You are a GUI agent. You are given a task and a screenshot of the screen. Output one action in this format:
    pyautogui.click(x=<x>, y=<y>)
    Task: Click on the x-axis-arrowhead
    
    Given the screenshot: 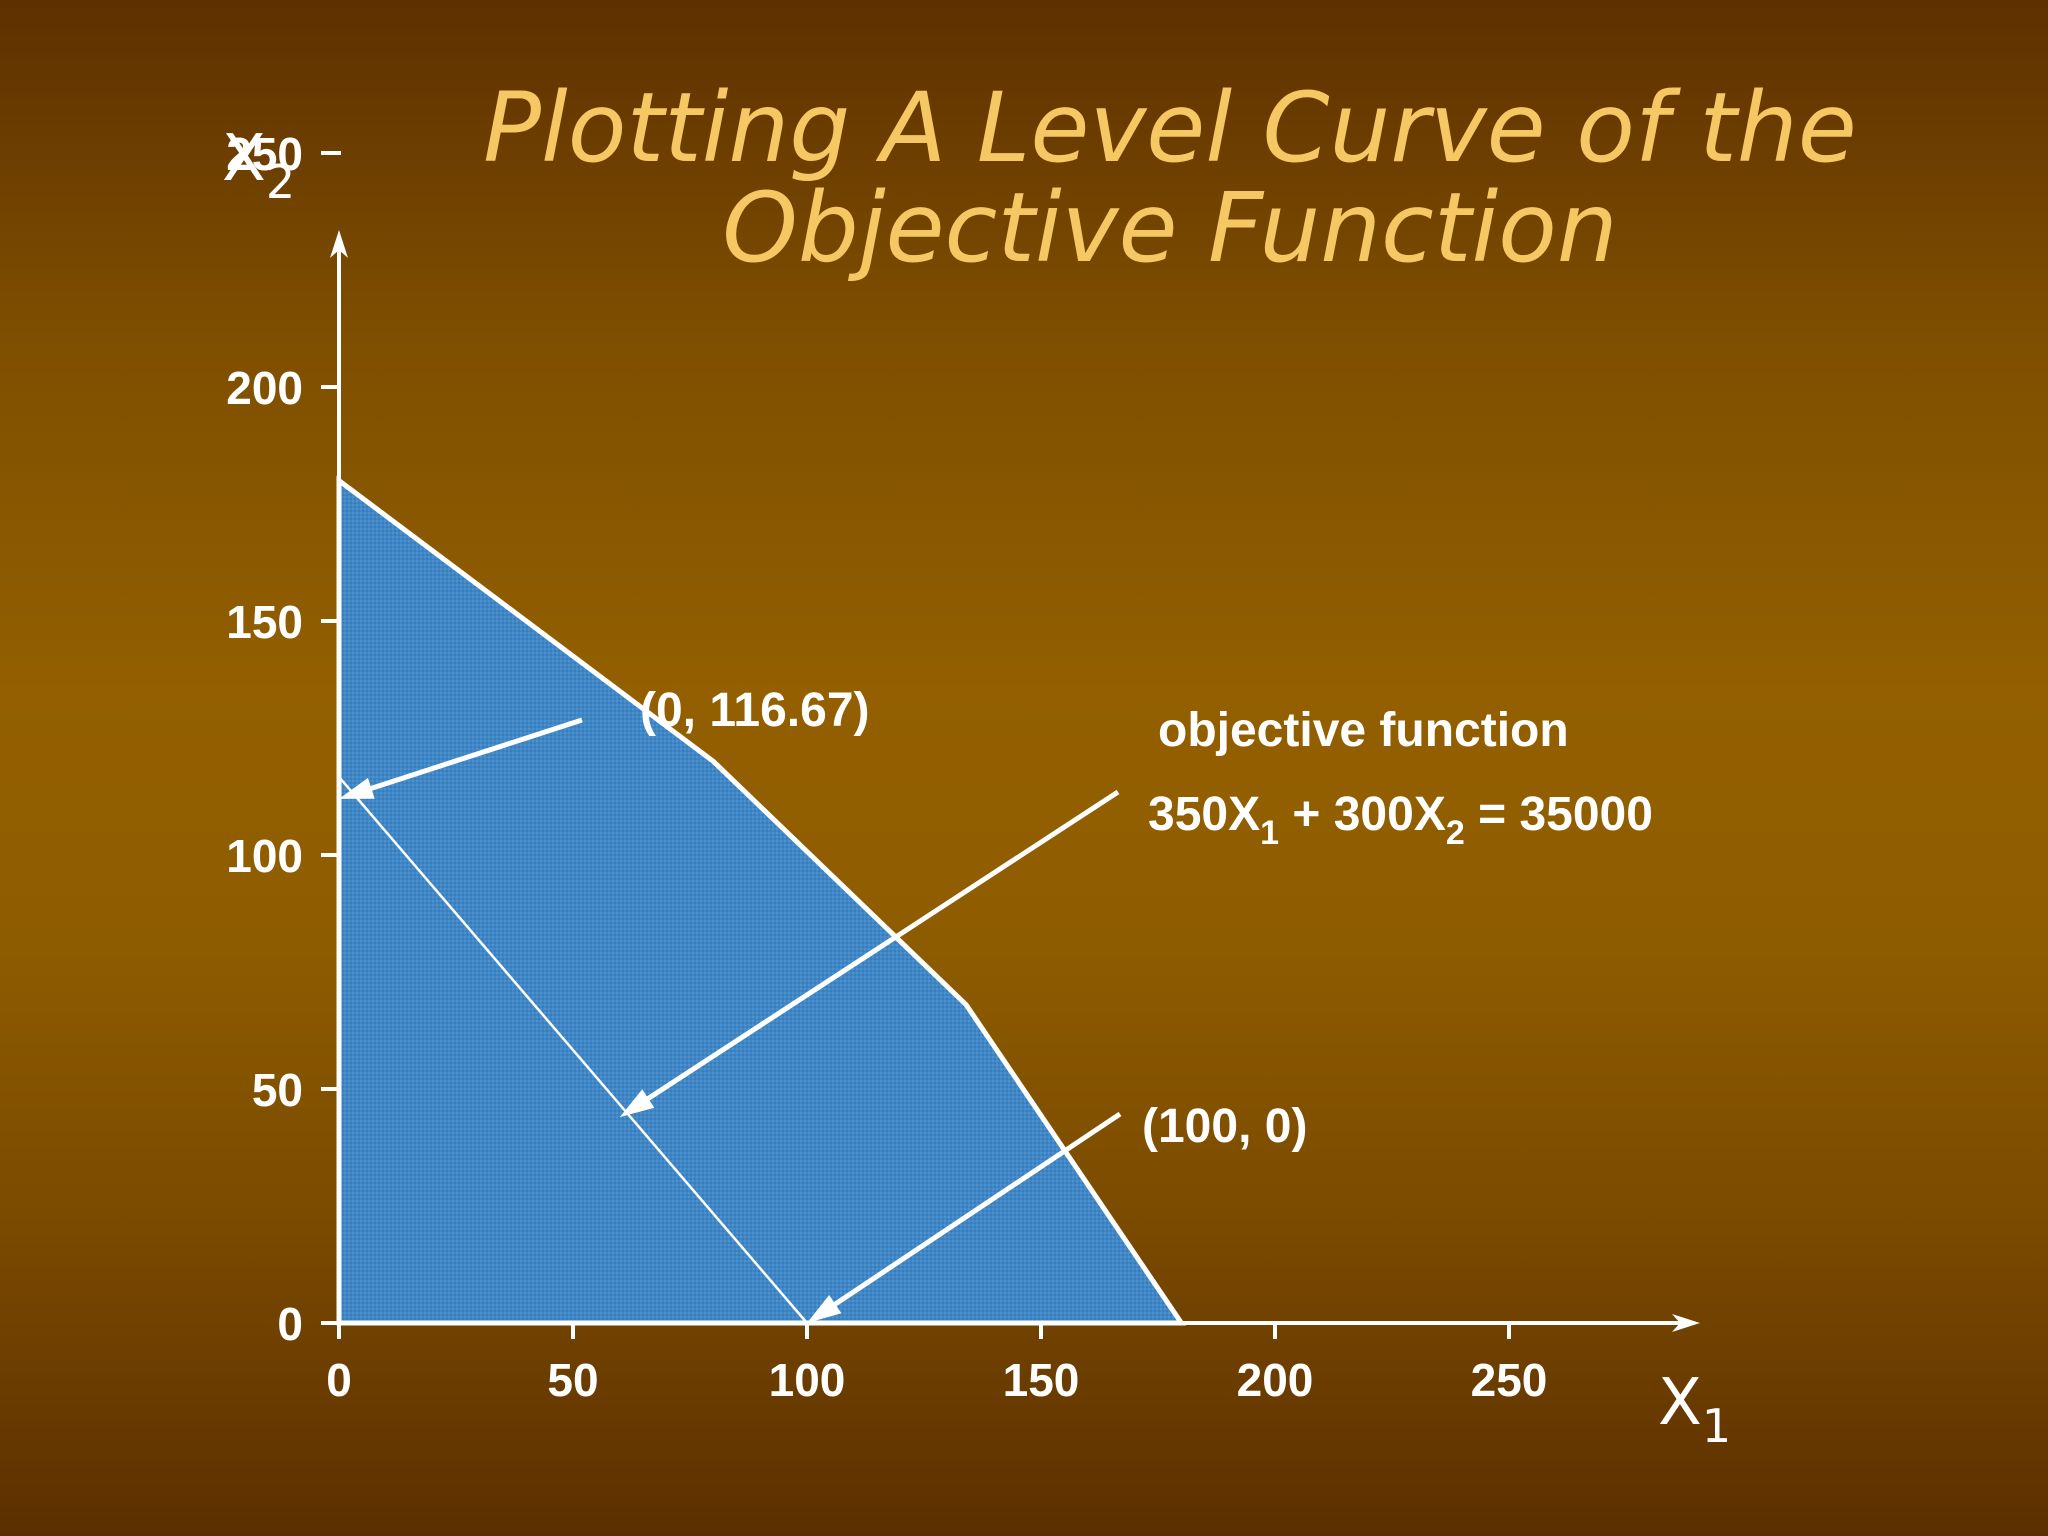 What is the action you would take?
    pyautogui.click(x=1686, y=1323)
    